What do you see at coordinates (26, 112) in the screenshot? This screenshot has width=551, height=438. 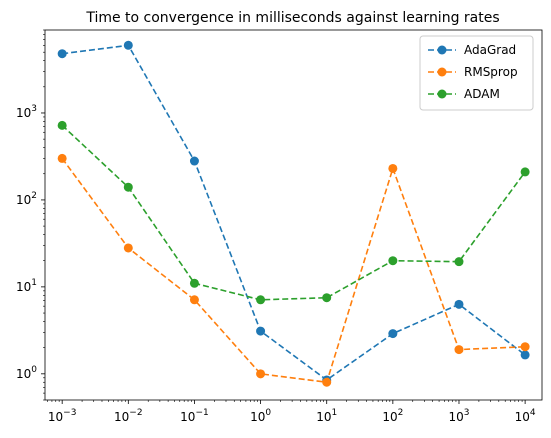 I see `y-tick-label: 10³` at bounding box center [26, 112].